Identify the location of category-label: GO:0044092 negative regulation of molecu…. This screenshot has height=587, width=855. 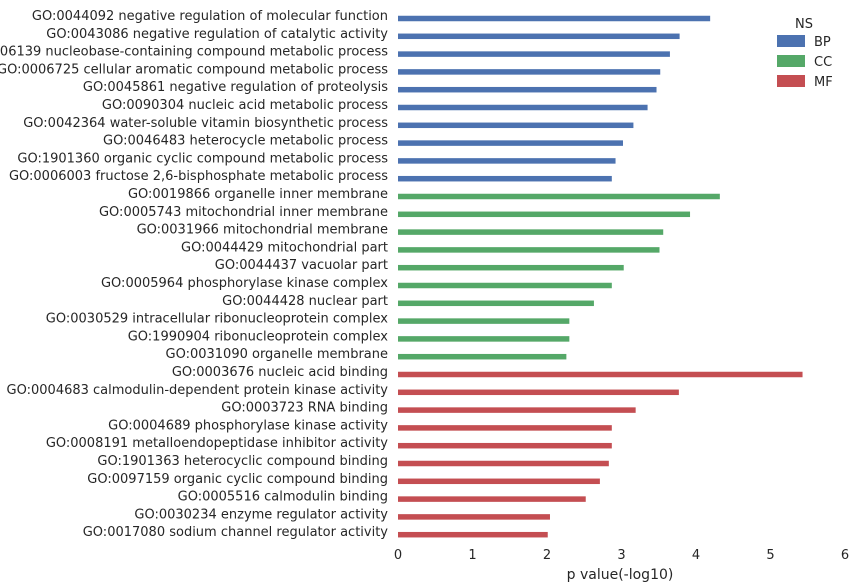
(210, 16).